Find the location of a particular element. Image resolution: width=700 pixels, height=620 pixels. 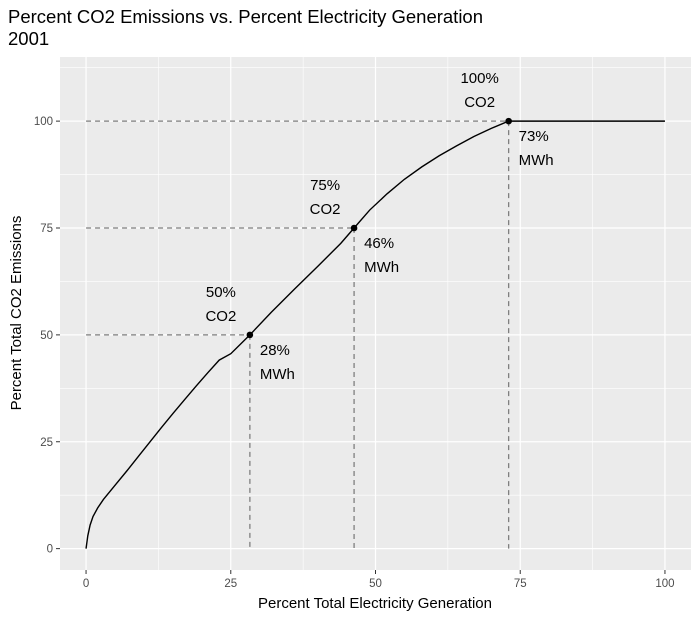

mwh-annotation: 46% is located at coordinates (379, 243).